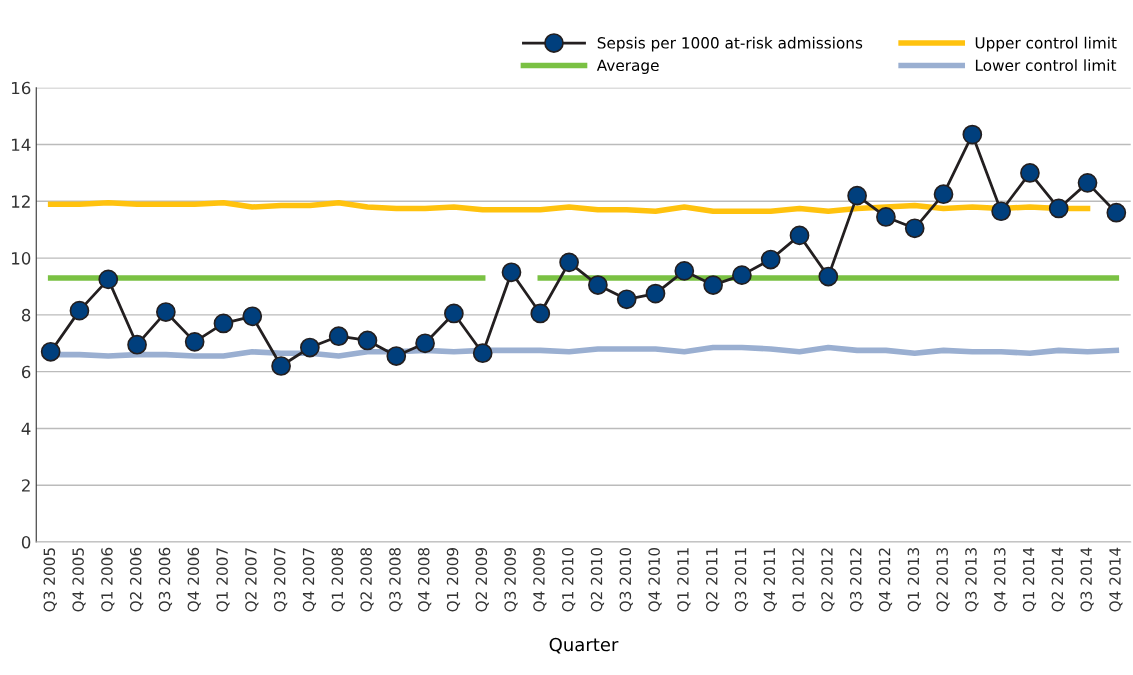 The width and height of the screenshot is (1133, 675). What do you see at coordinates (1058, 579) in the screenshot?
I see `x-tick-label: Q2 2014` at bounding box center [1058, 579].